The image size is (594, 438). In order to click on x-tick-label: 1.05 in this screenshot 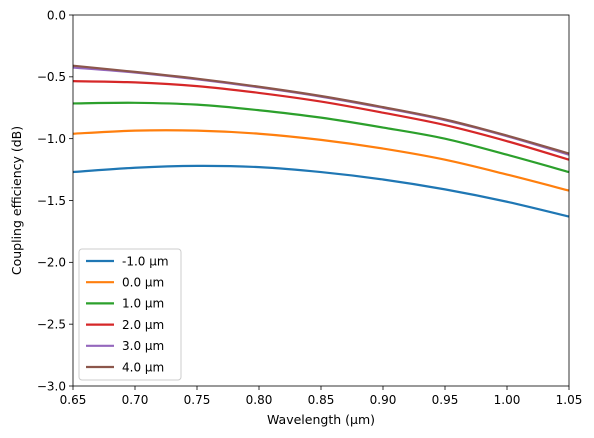, I will do `click(569, 400)`.